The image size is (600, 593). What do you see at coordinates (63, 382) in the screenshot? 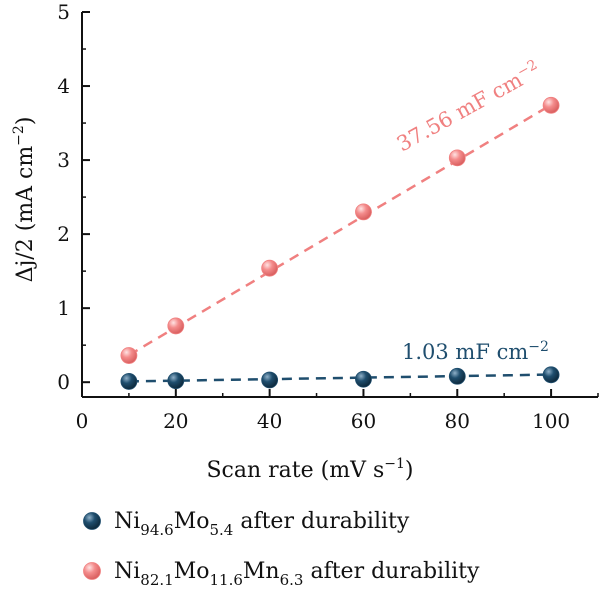
I see `y-tick-label-0: 0` at bounding box center [63, 382].